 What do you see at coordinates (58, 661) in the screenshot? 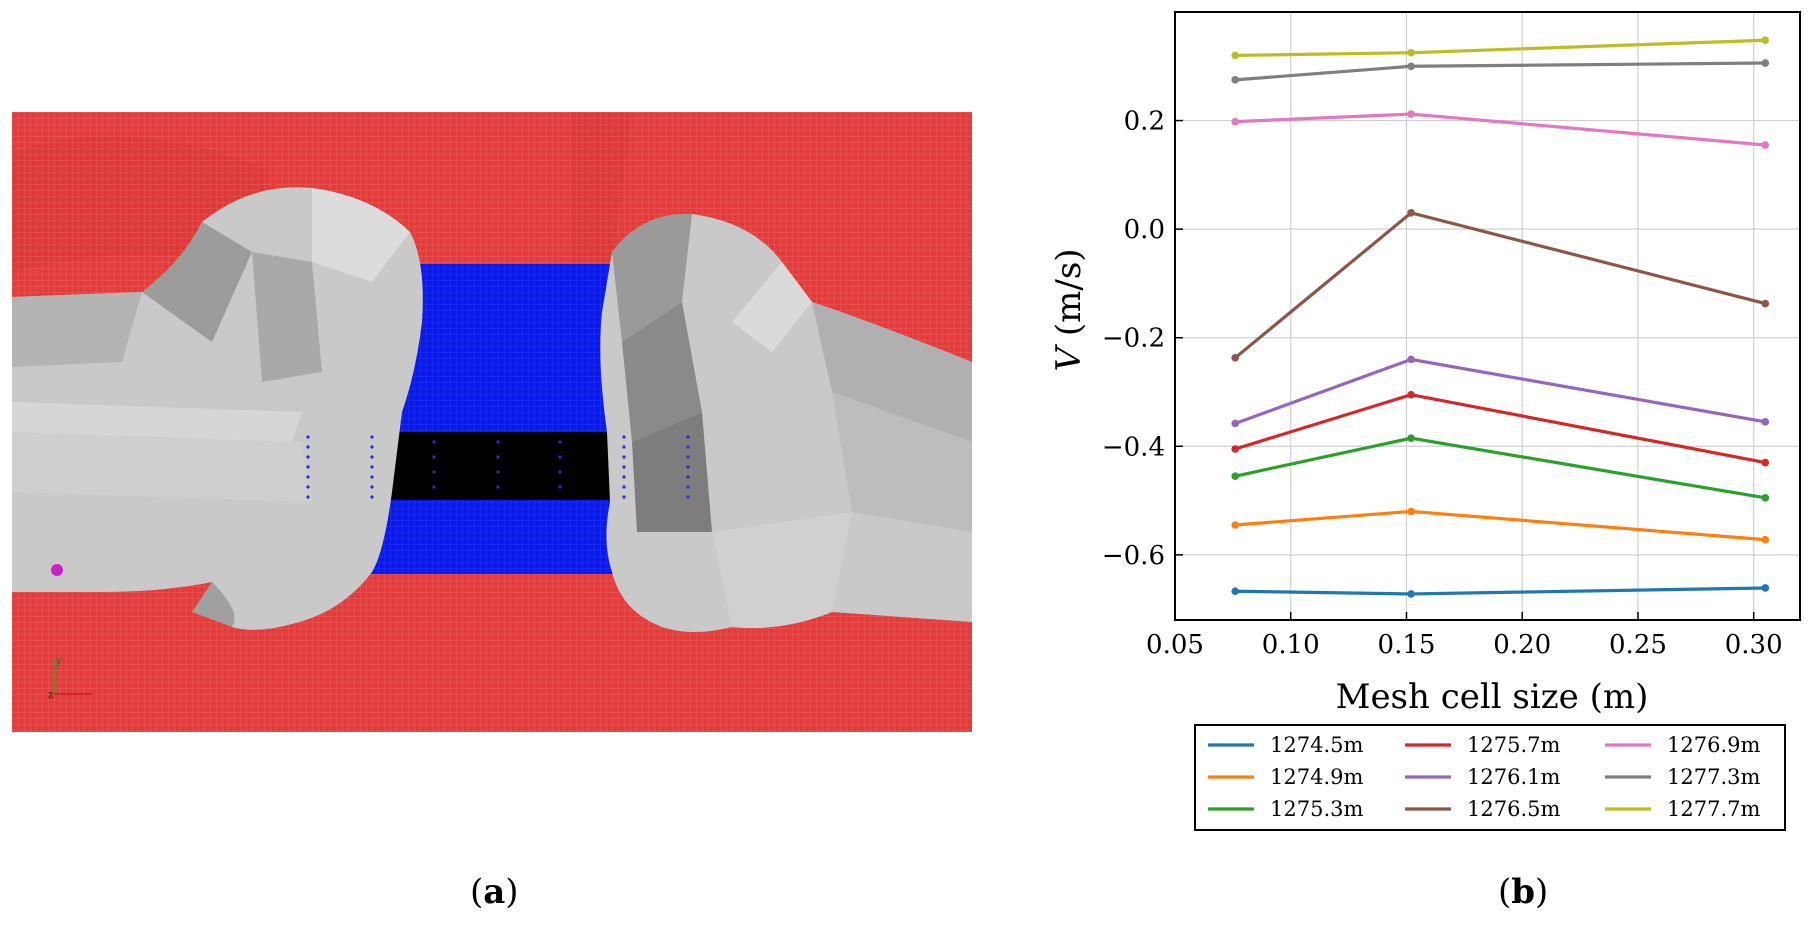
I see `axis-label-y: y` at bounding box center [58, 661].